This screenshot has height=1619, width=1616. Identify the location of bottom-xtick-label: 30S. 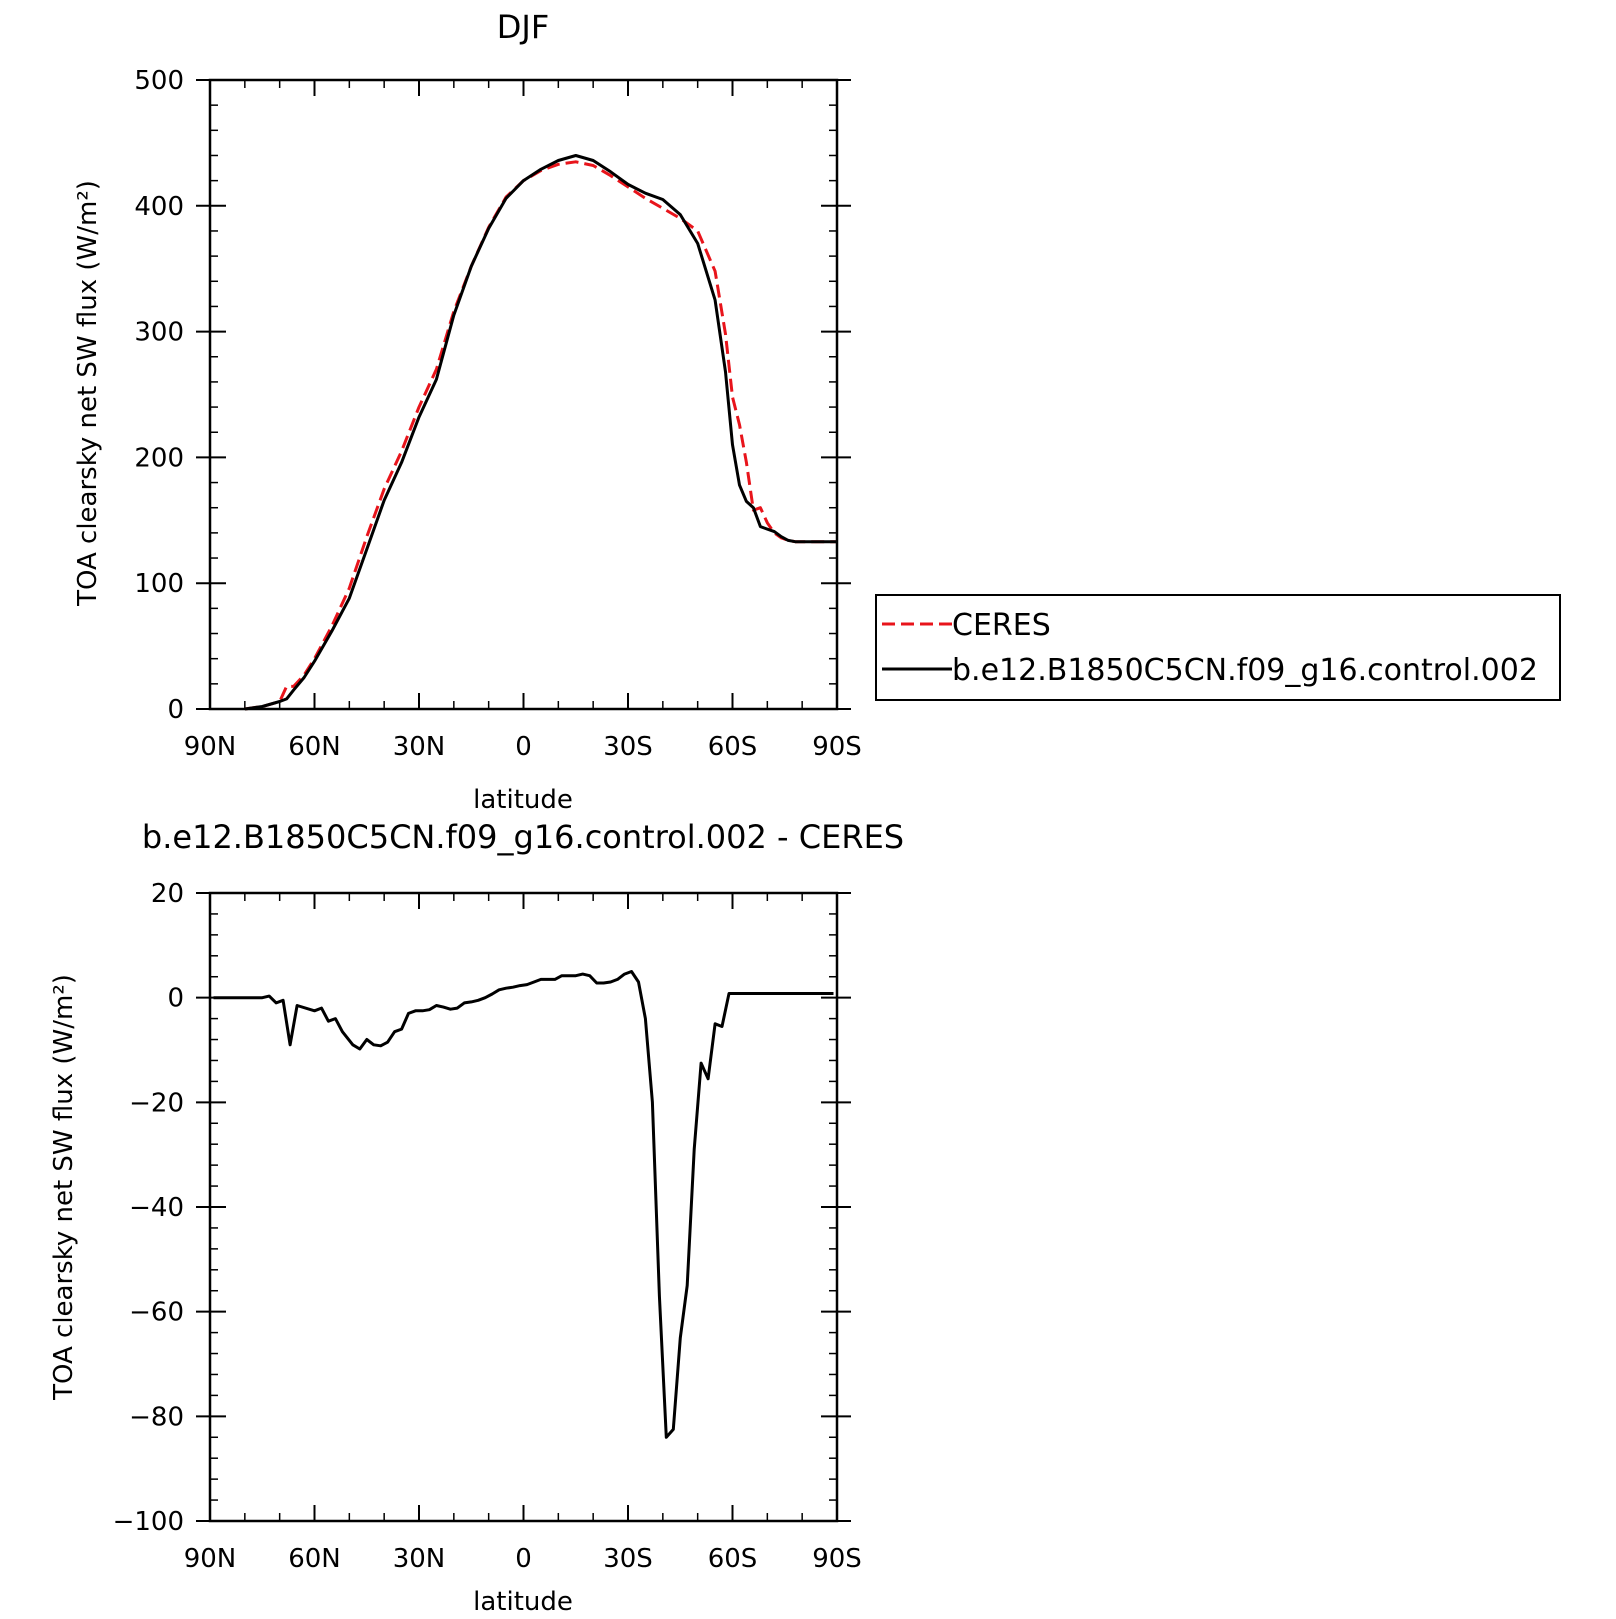
(628, 1559).